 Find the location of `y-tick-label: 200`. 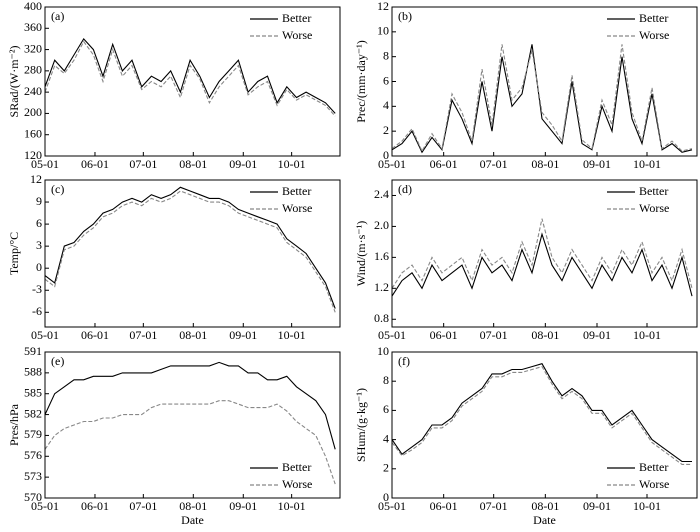

y-tick-label: 200 is located at coordinates (33, 112).